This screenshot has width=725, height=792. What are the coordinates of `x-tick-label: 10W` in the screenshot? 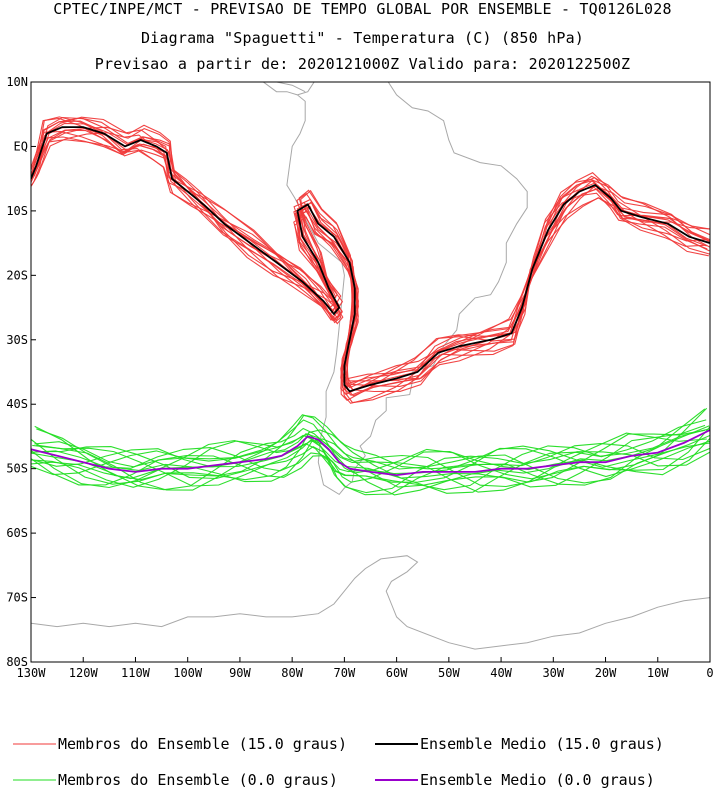 It's located at (658, 673).